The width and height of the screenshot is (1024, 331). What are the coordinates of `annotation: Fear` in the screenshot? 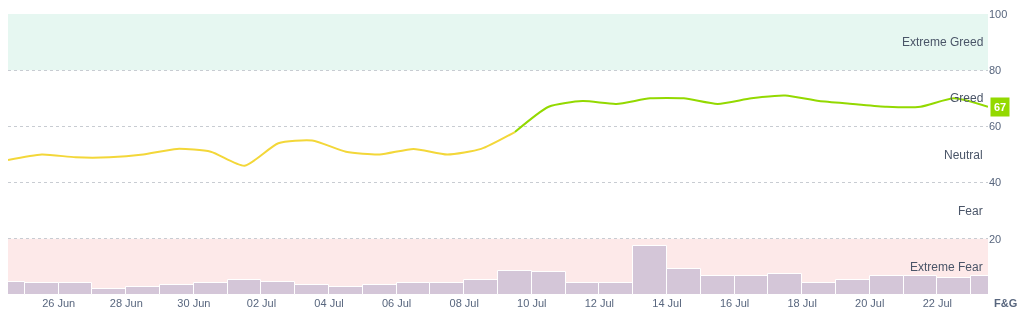 It's located at (970, 211).